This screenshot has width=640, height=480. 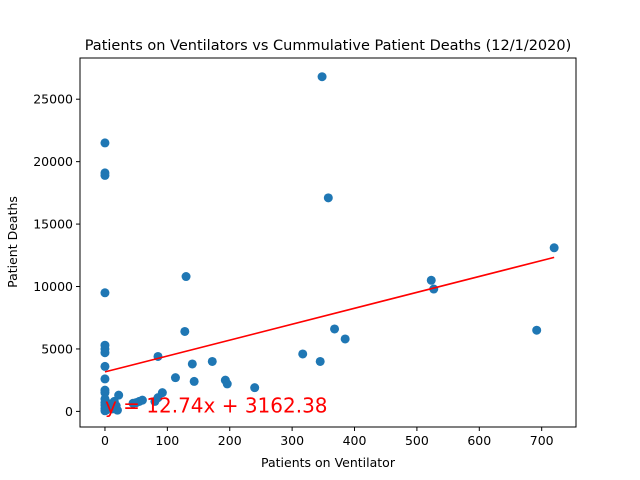 I want to click on x-tick-label: 700, so click(x=542, y=440).